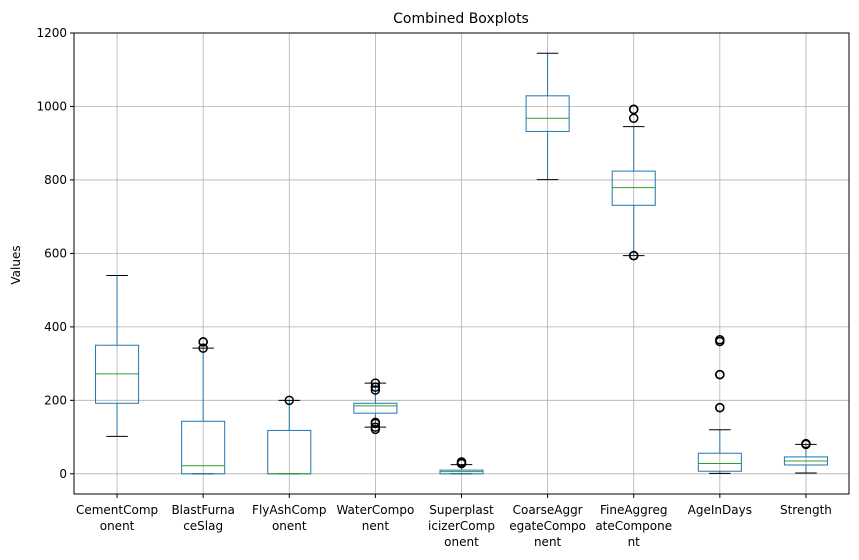  What do you see at coordinates (720, 510) in the screenshot?
I see `x-tick-label: AgeInDays` at bounding box center [720, 510].